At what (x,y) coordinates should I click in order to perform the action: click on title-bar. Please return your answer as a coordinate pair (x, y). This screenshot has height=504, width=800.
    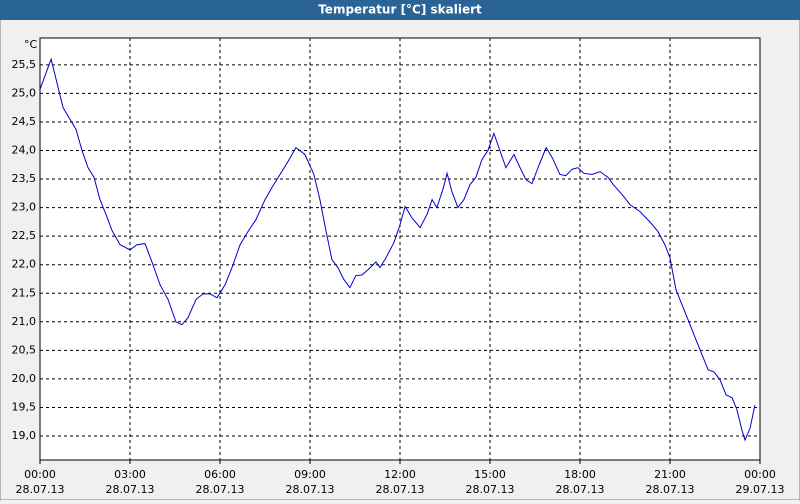
    Looking at the image, I should click on (400, 10).